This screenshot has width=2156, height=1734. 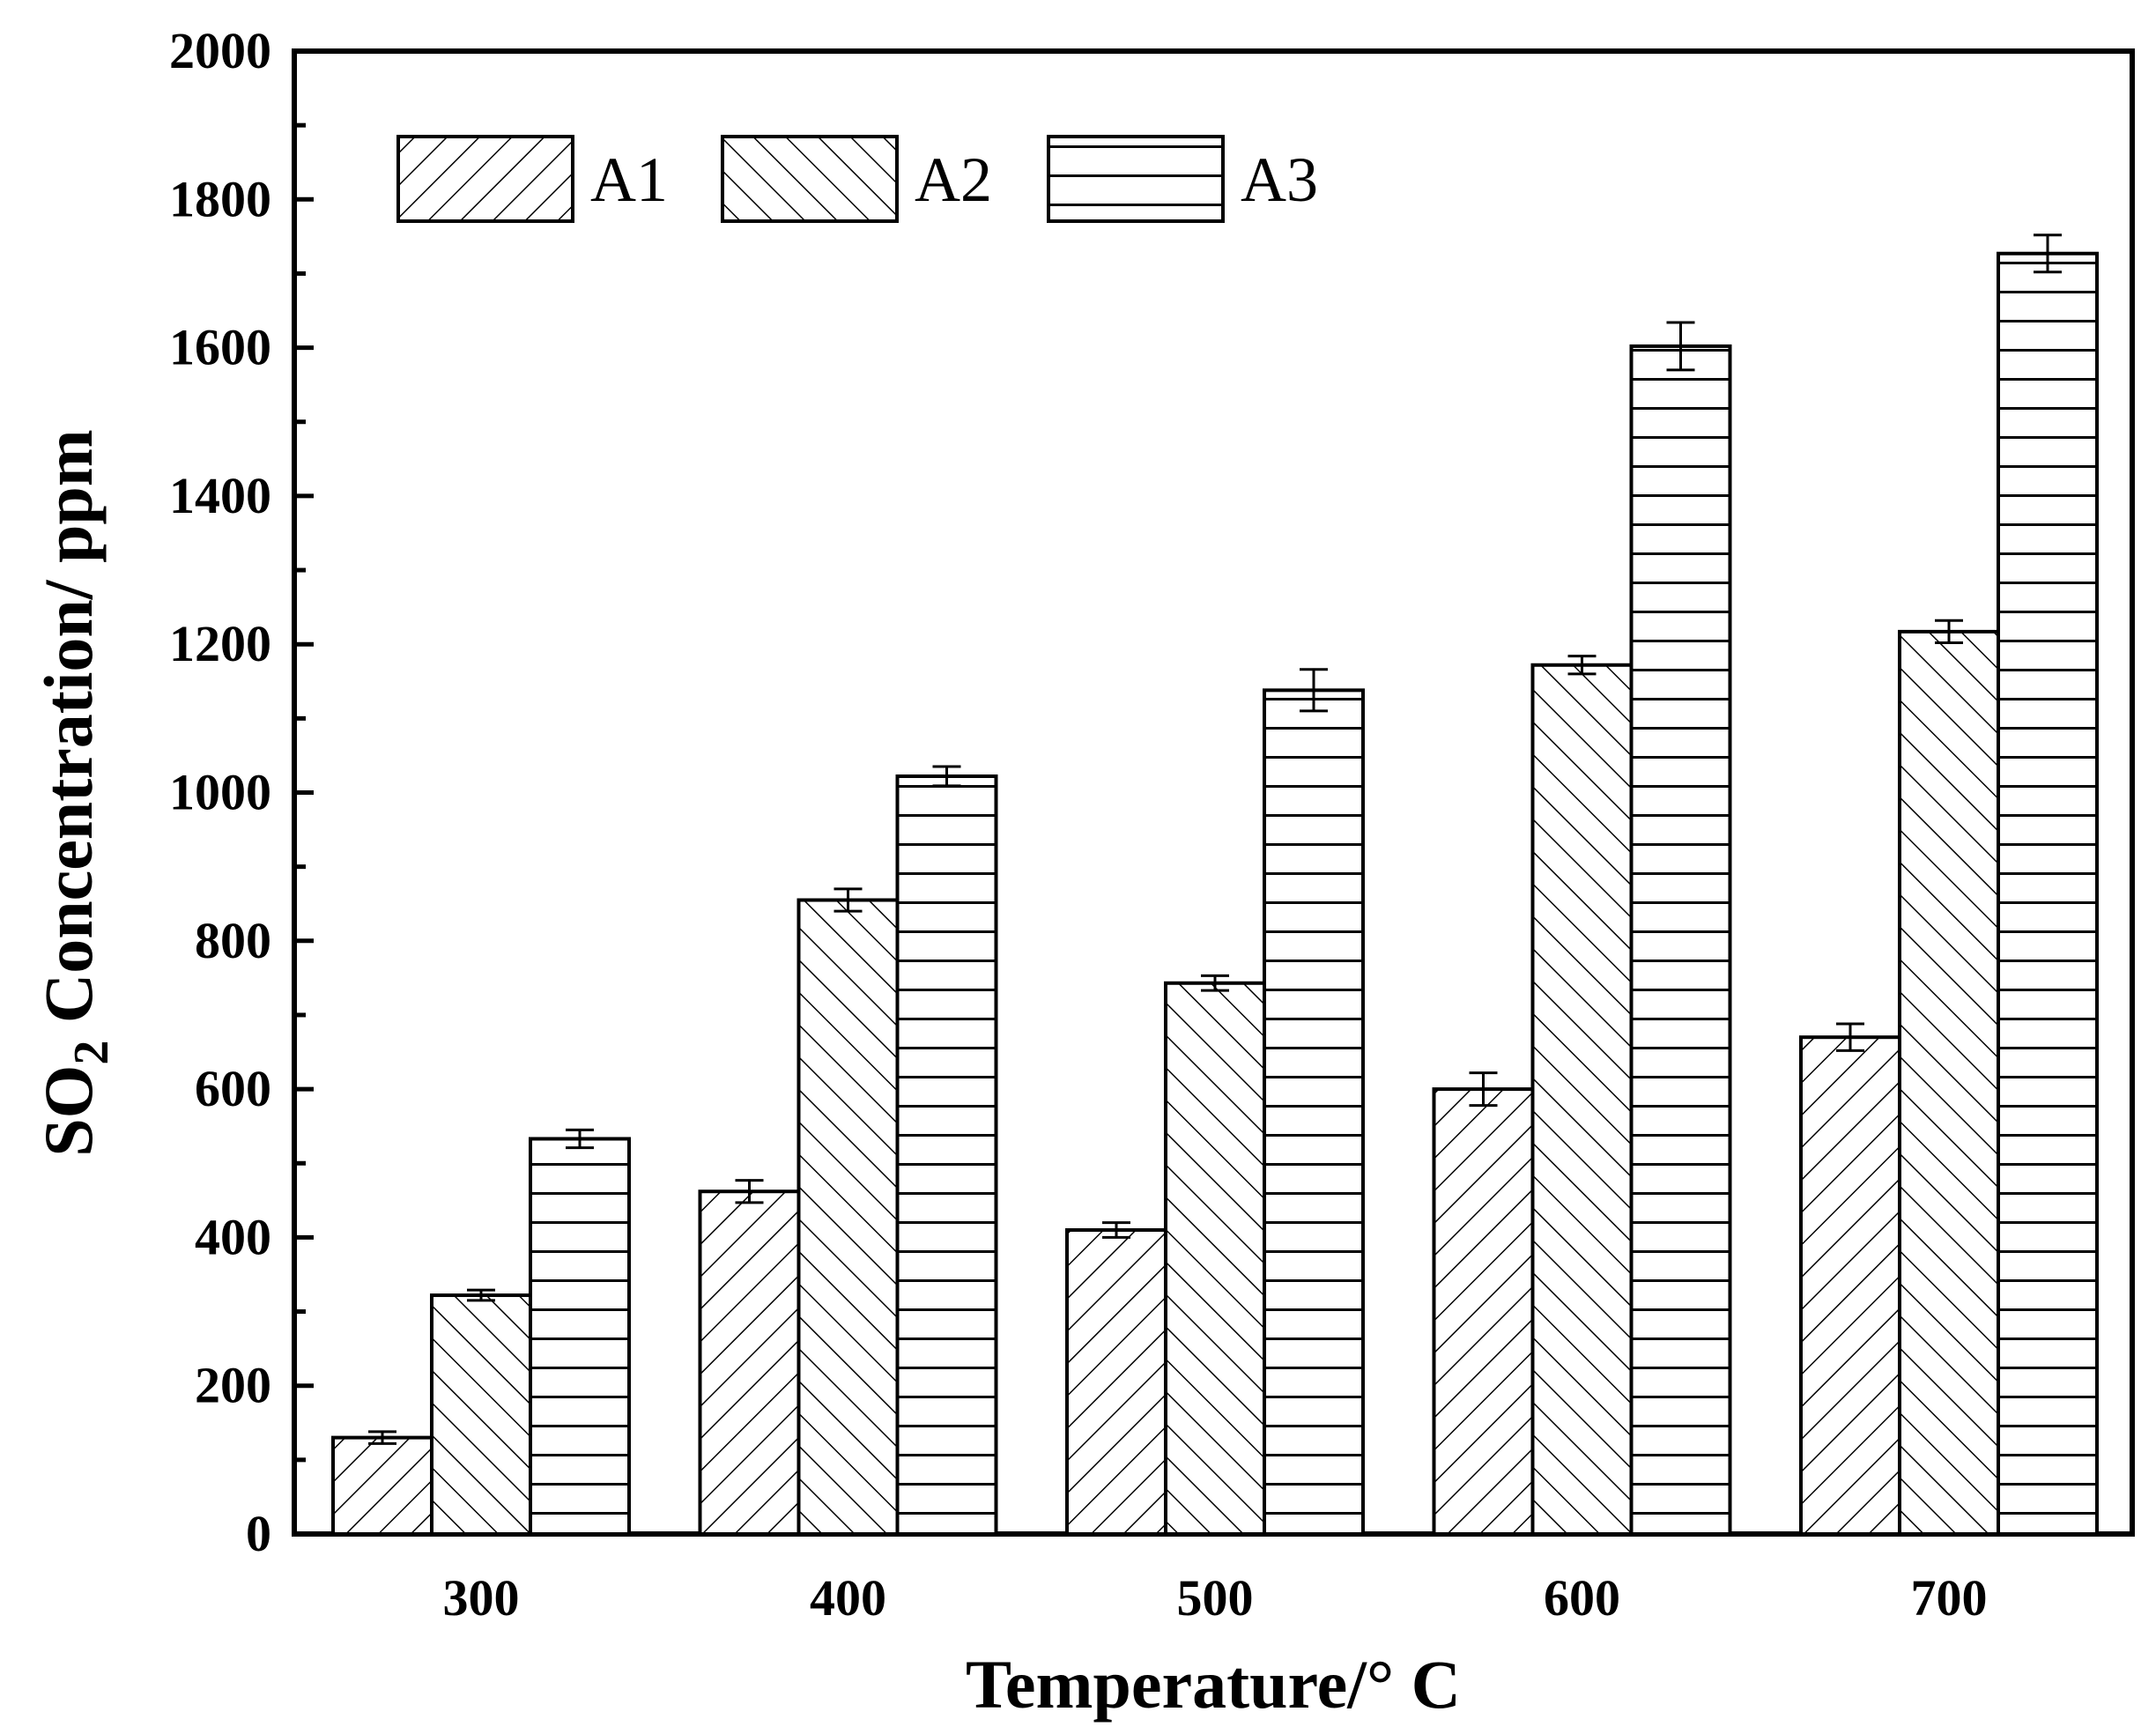 What do you see at coordinates (1136, 179) in the screenshot?
I see `legend-swatch-a3` at bounding box center [1136, 179].